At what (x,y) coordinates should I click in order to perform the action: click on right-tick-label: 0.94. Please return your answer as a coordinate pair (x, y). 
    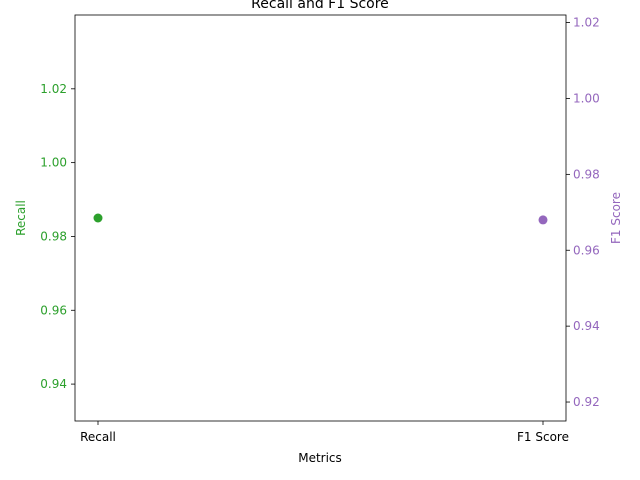
    Looking at the image, I should click on (586, 326).